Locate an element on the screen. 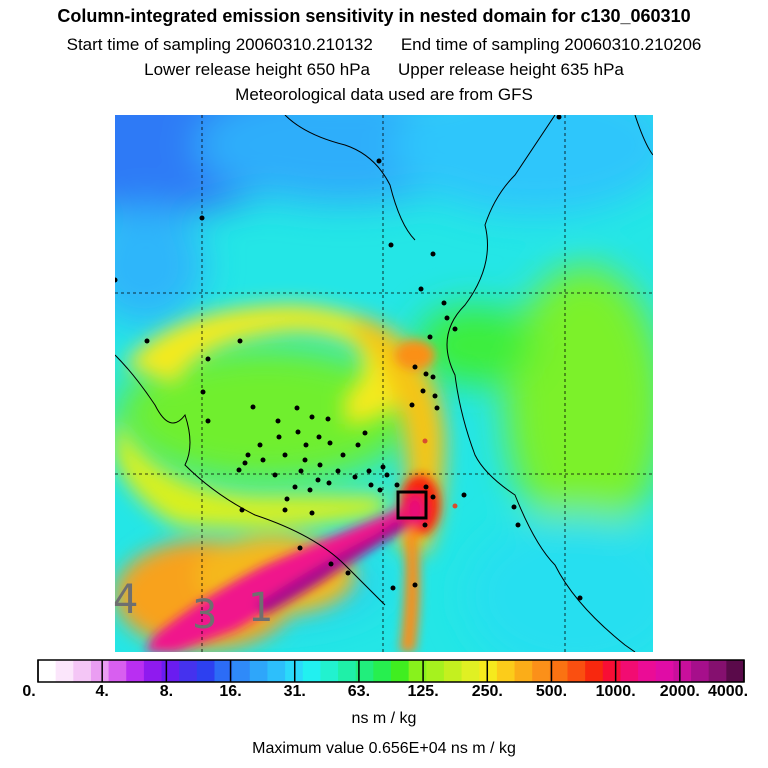 The height and width of the screenshot is (768, 768). colorbar-tick-label: 4. is located at coordinates (102, 691).